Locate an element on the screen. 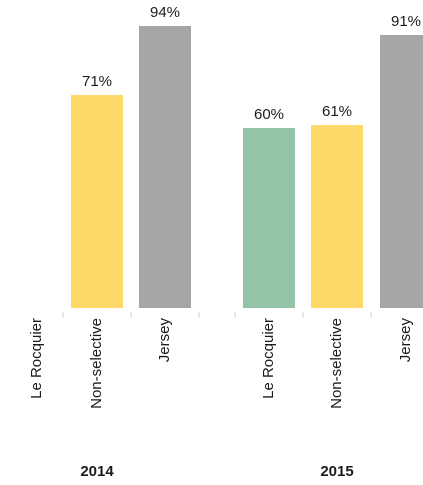 The width and height of the screenshot is (423, 485). category-label-2015-le-rocquier: Le Rocquier is located at coordinates (268, 358).